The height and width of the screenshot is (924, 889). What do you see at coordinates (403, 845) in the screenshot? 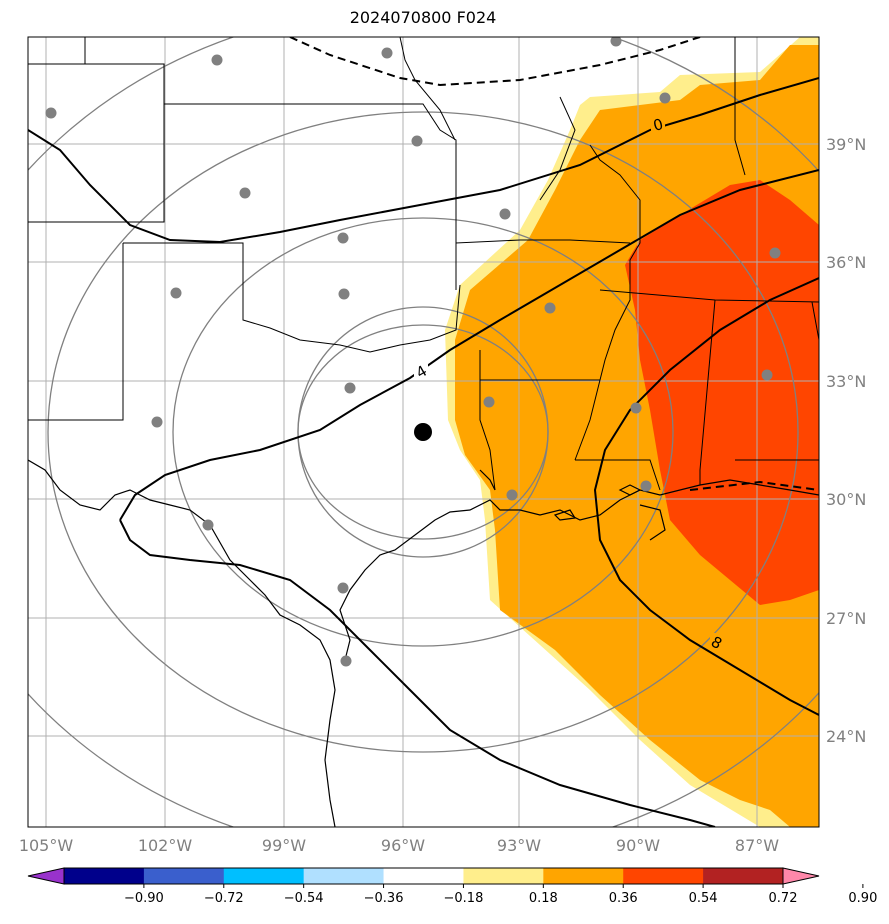
I see `lon-label: 96°W` at bounding box center [403, 845].